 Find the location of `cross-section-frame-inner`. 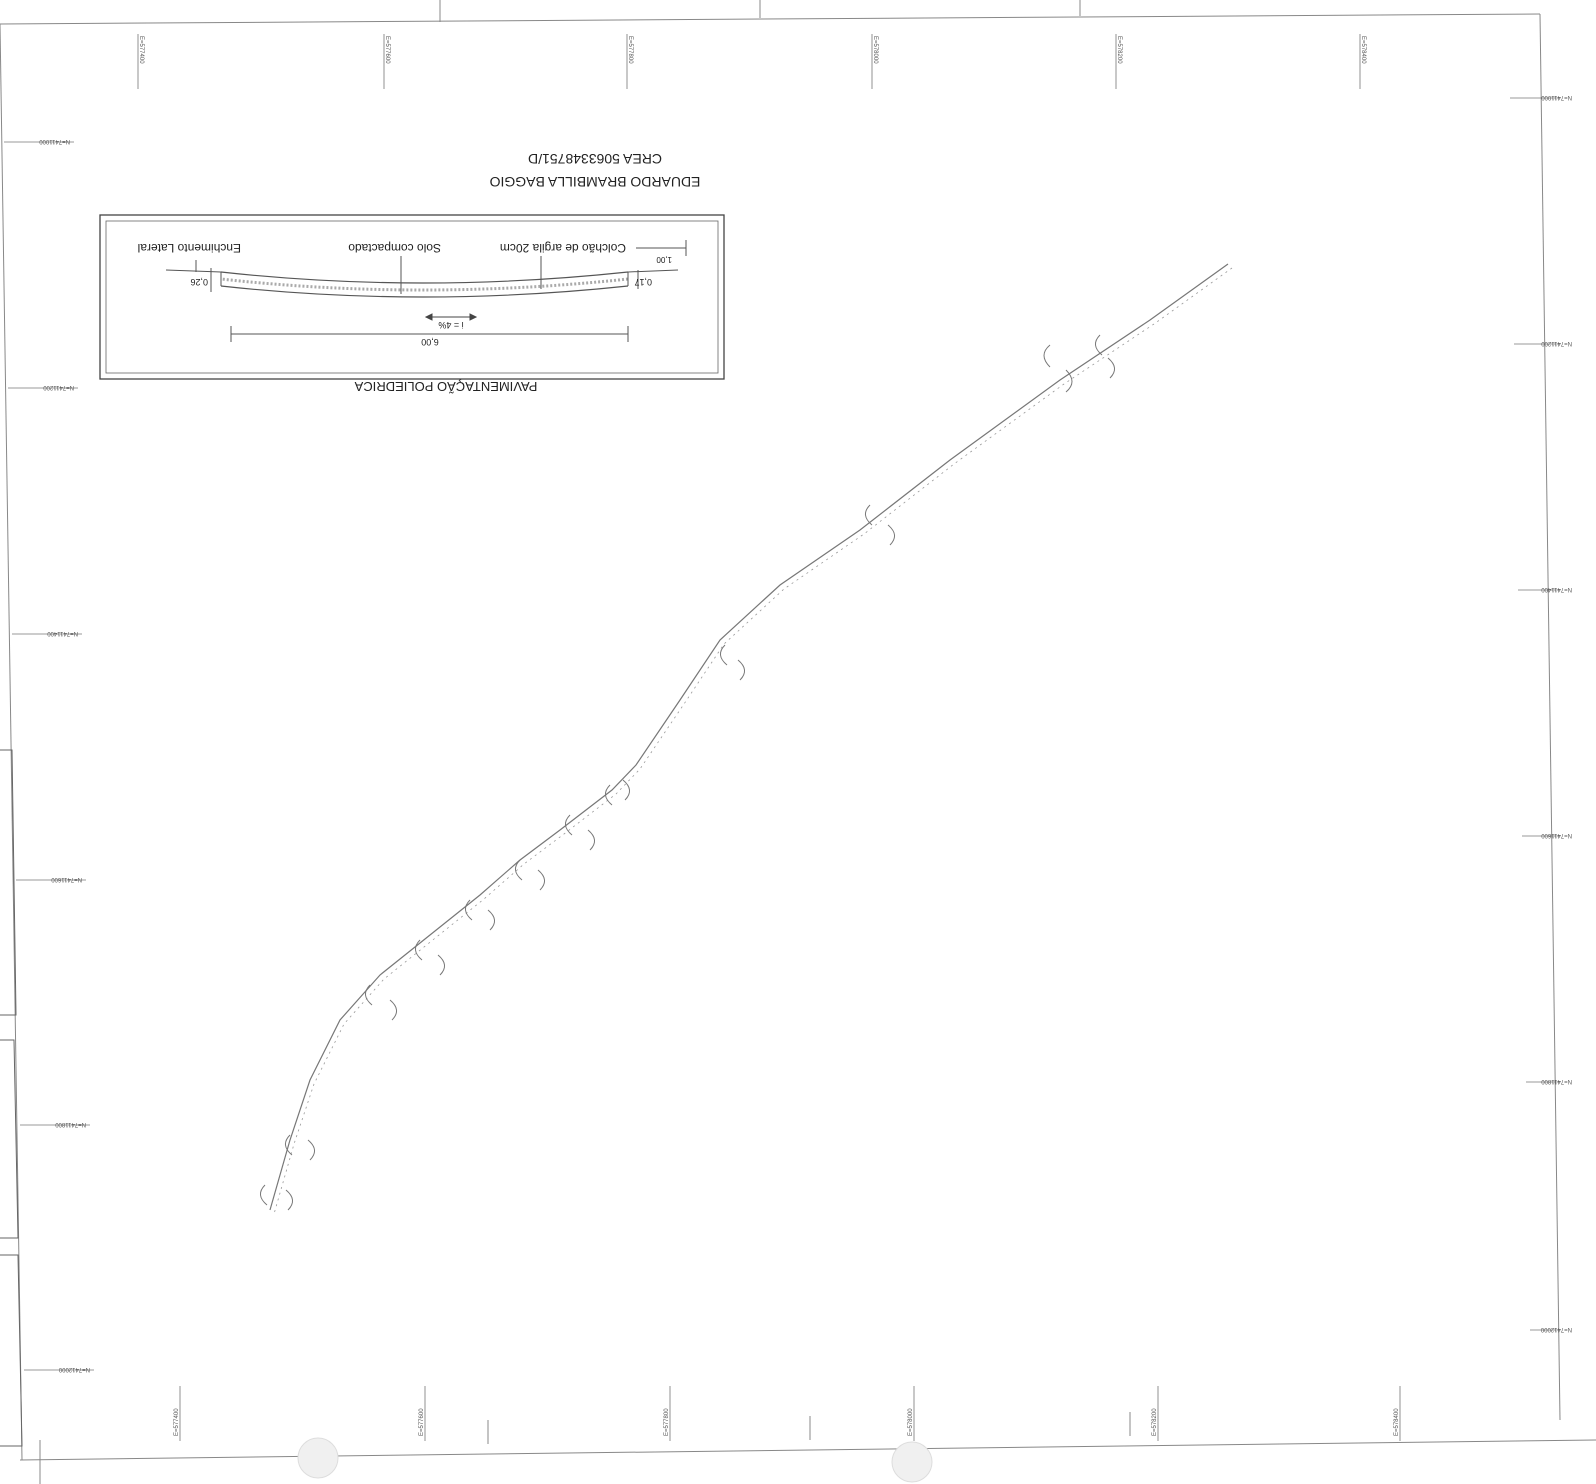

cross-section-frame-inner is located at coordinates (412, 297).